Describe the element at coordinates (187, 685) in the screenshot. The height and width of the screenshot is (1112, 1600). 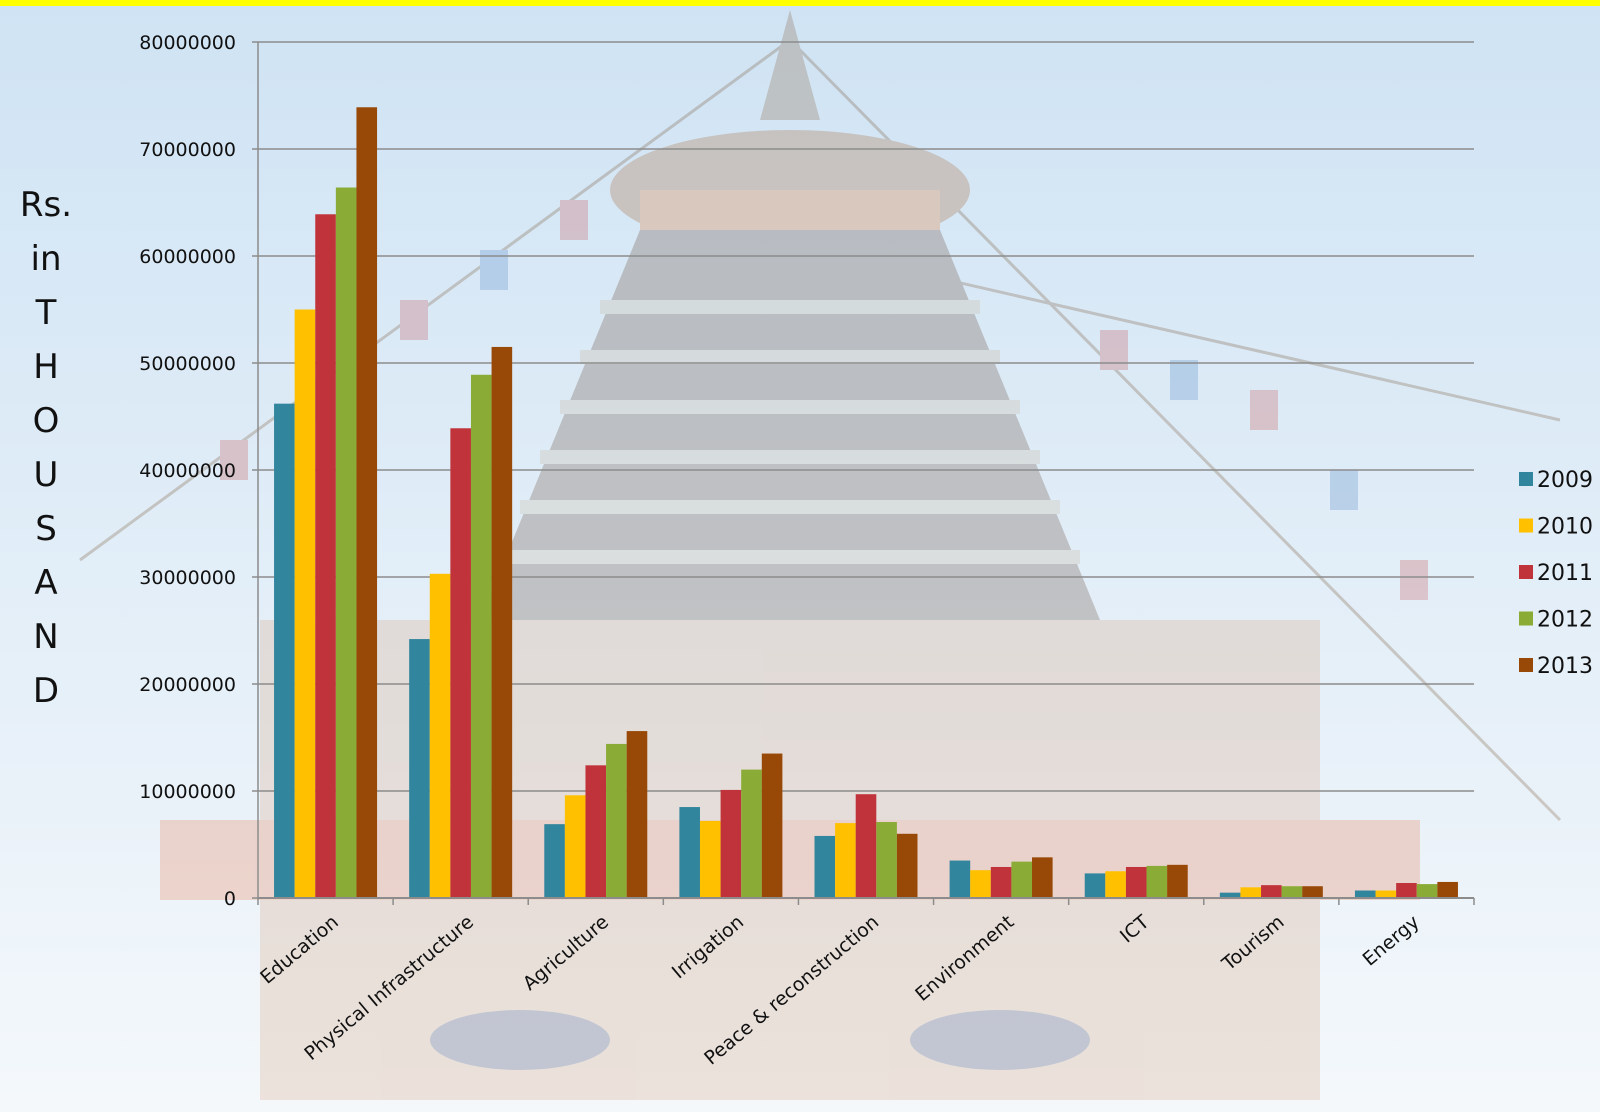
I see `y-tick-label: 20000000` at that location.